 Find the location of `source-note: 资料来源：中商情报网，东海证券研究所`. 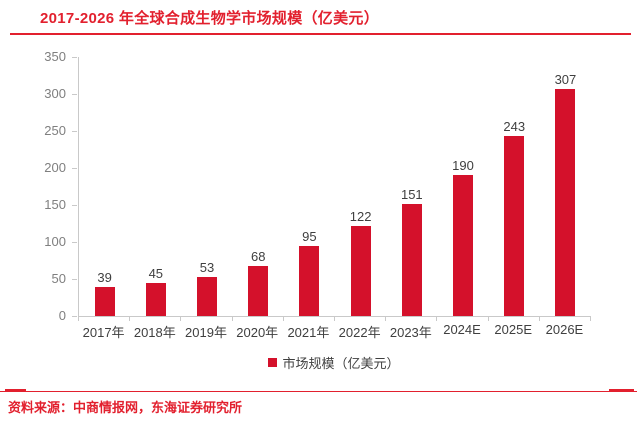

source-note: 资料来源：中商情报网，东海证券研究所 is located at coordinates (125, 407).